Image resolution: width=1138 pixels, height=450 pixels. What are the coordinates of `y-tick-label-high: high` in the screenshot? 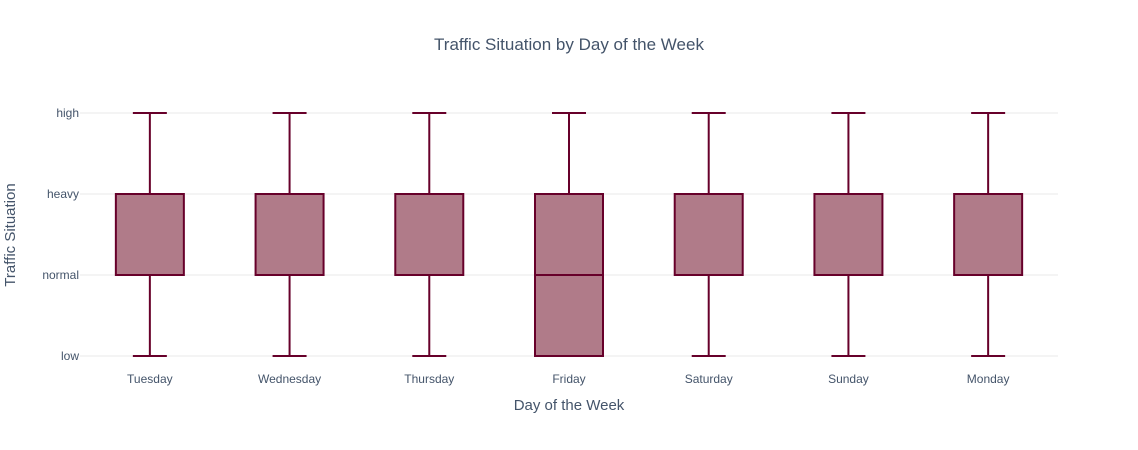 It's located at (67, 113).